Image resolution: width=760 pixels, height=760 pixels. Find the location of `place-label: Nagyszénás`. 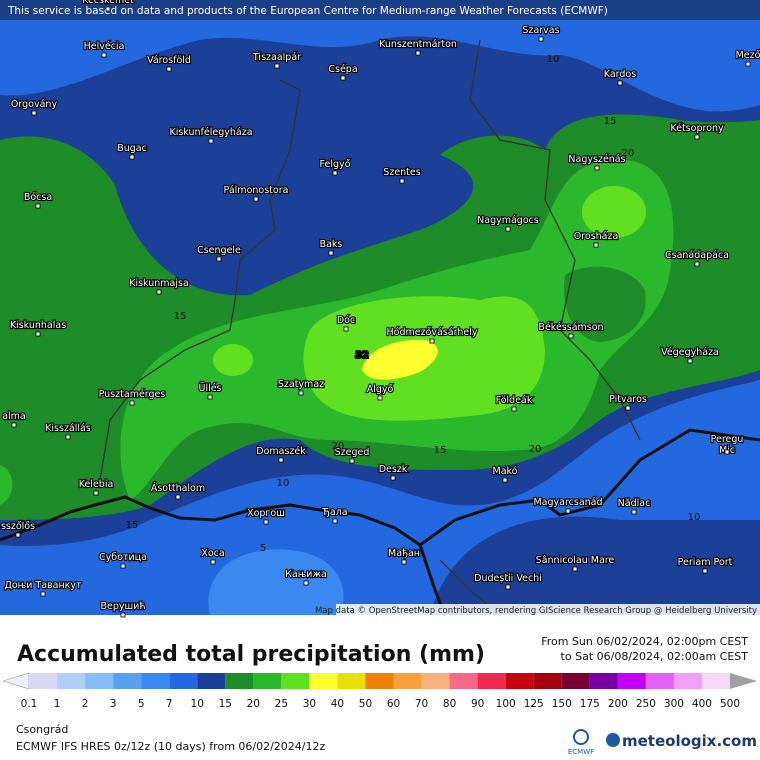

place-label: Nagyszénás is located at coordinates (596, 159).